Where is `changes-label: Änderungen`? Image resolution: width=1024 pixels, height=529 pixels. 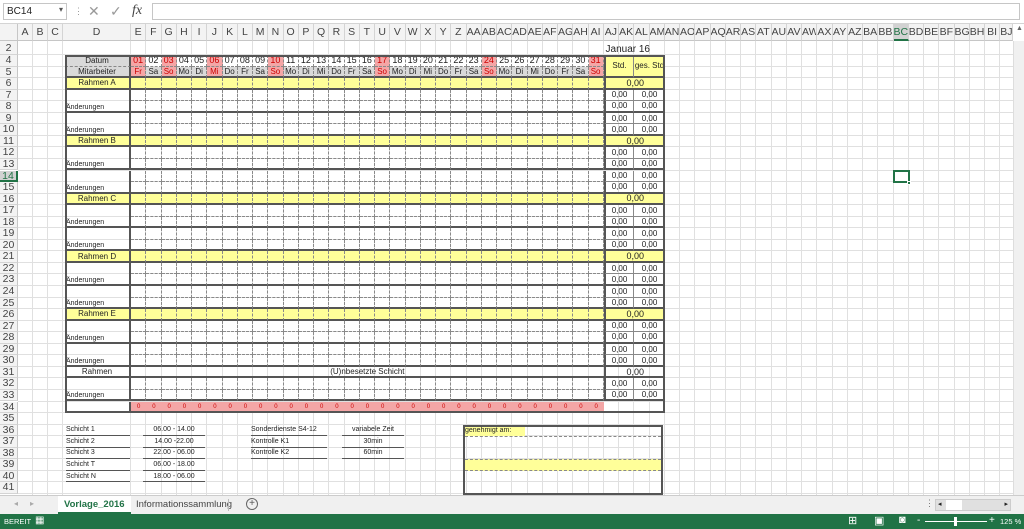 changes-label: Änderungen is located at coordinates (98, 222).